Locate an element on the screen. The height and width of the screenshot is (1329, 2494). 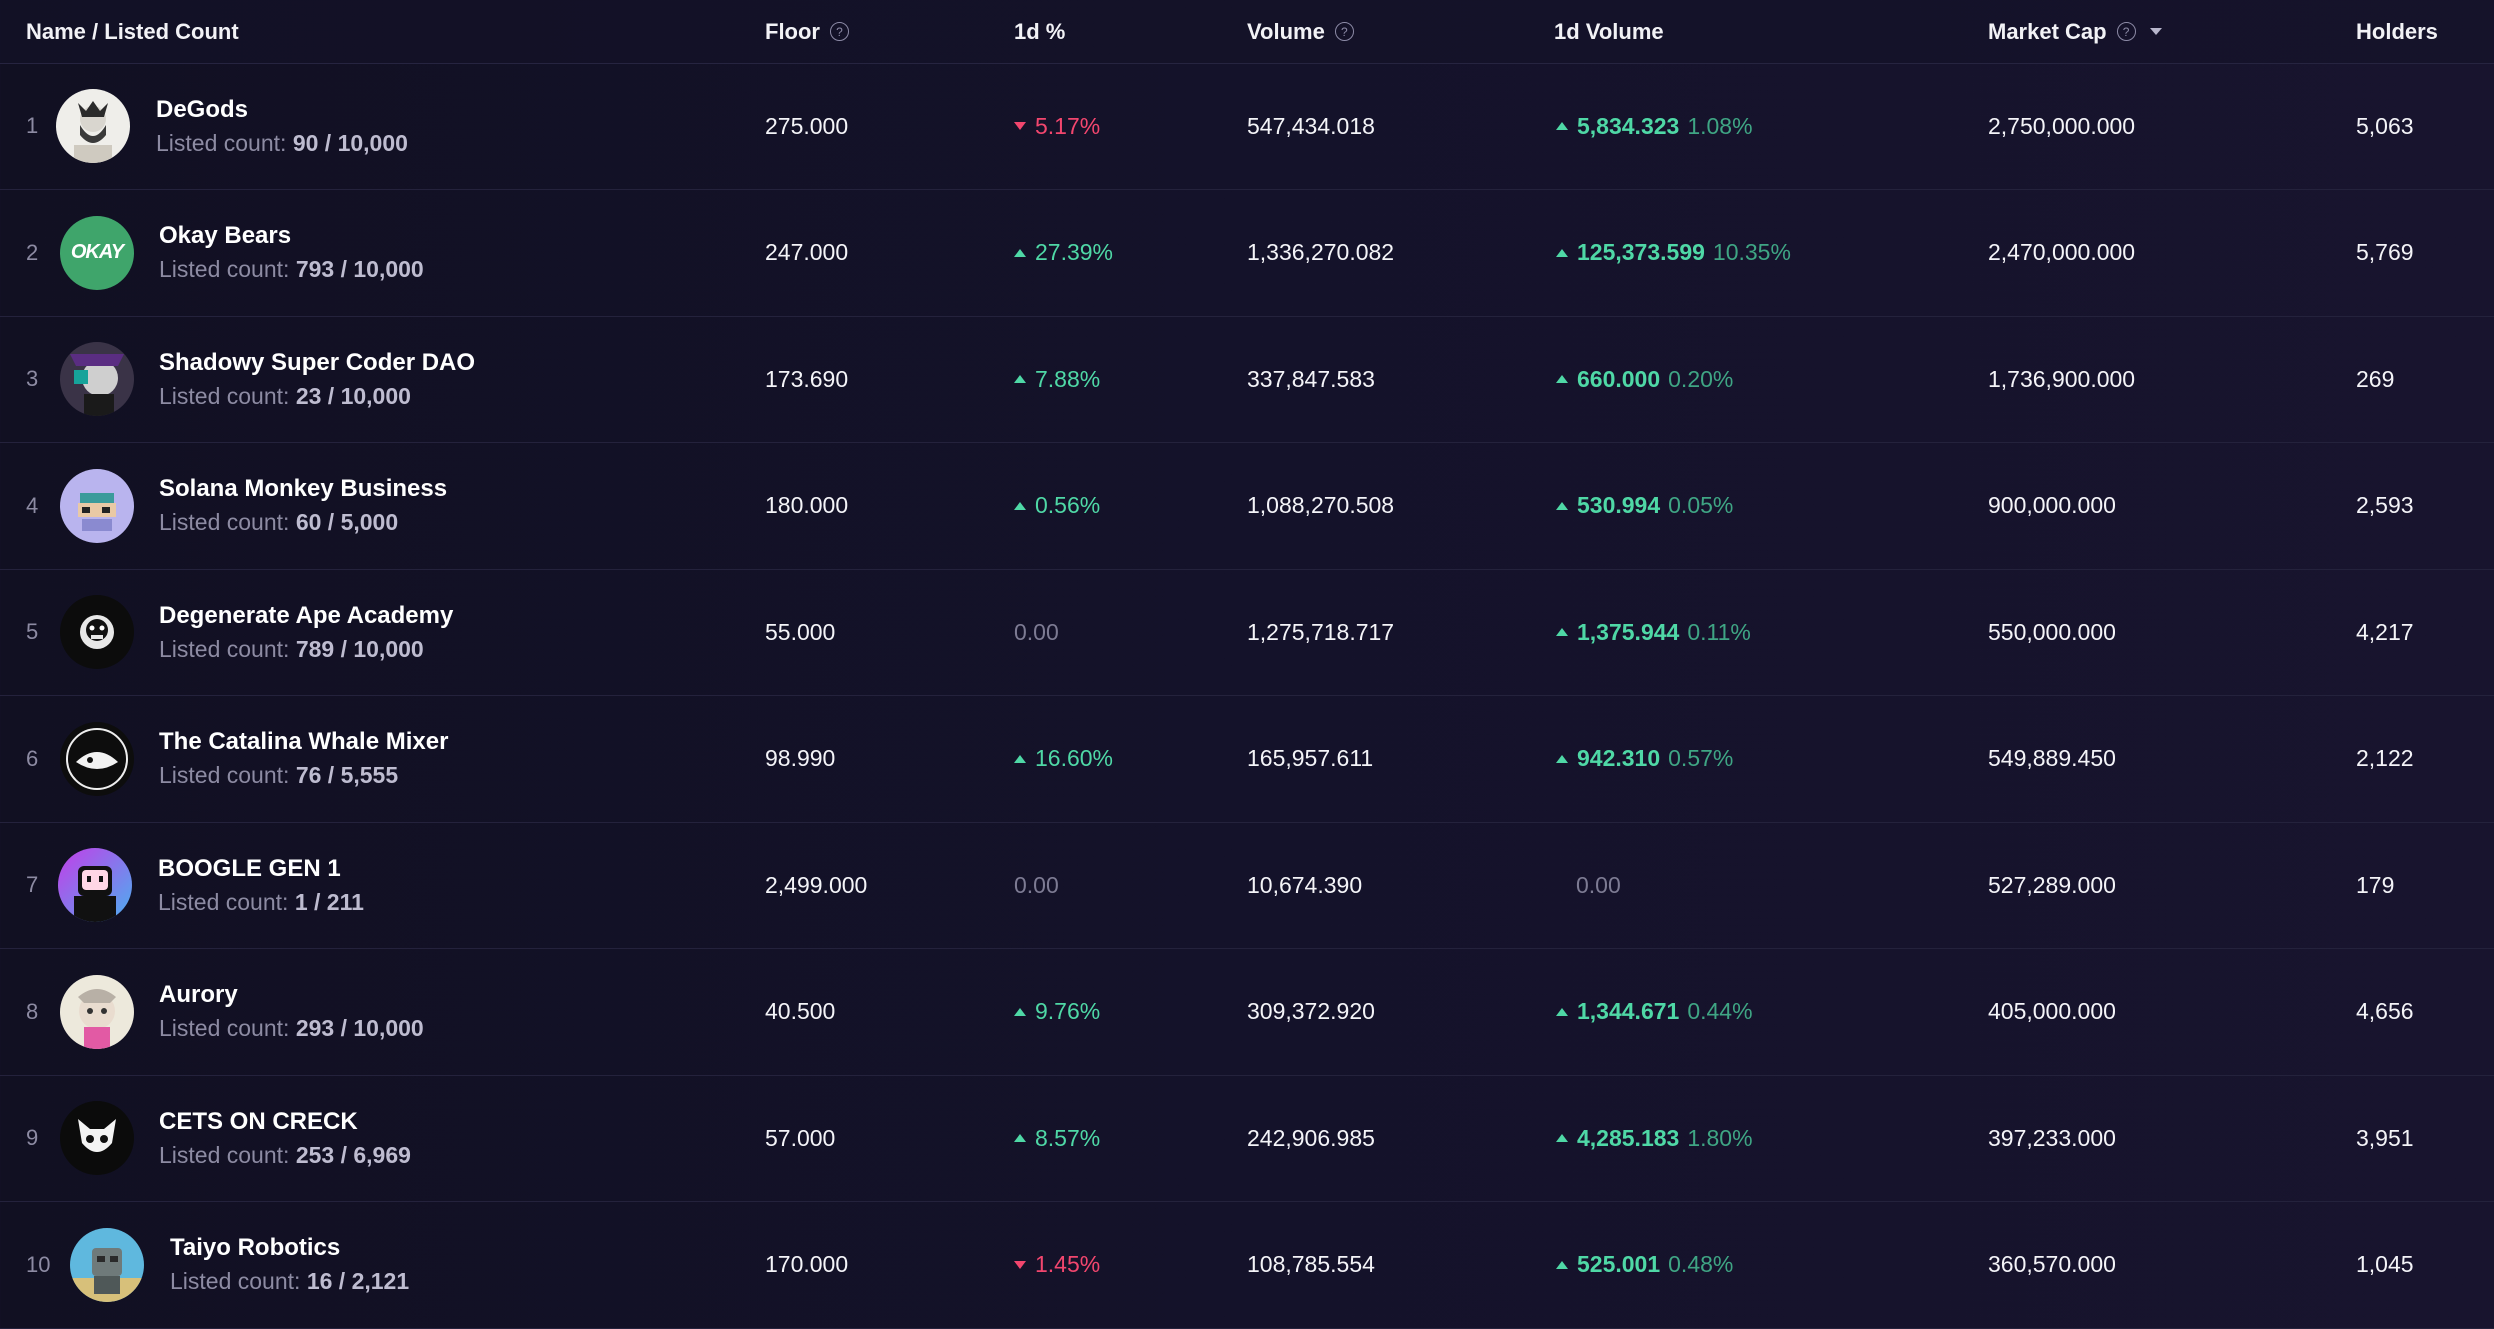
listed-count: Listed count: 793 / 10,000 is located at coordinates (291, 269).